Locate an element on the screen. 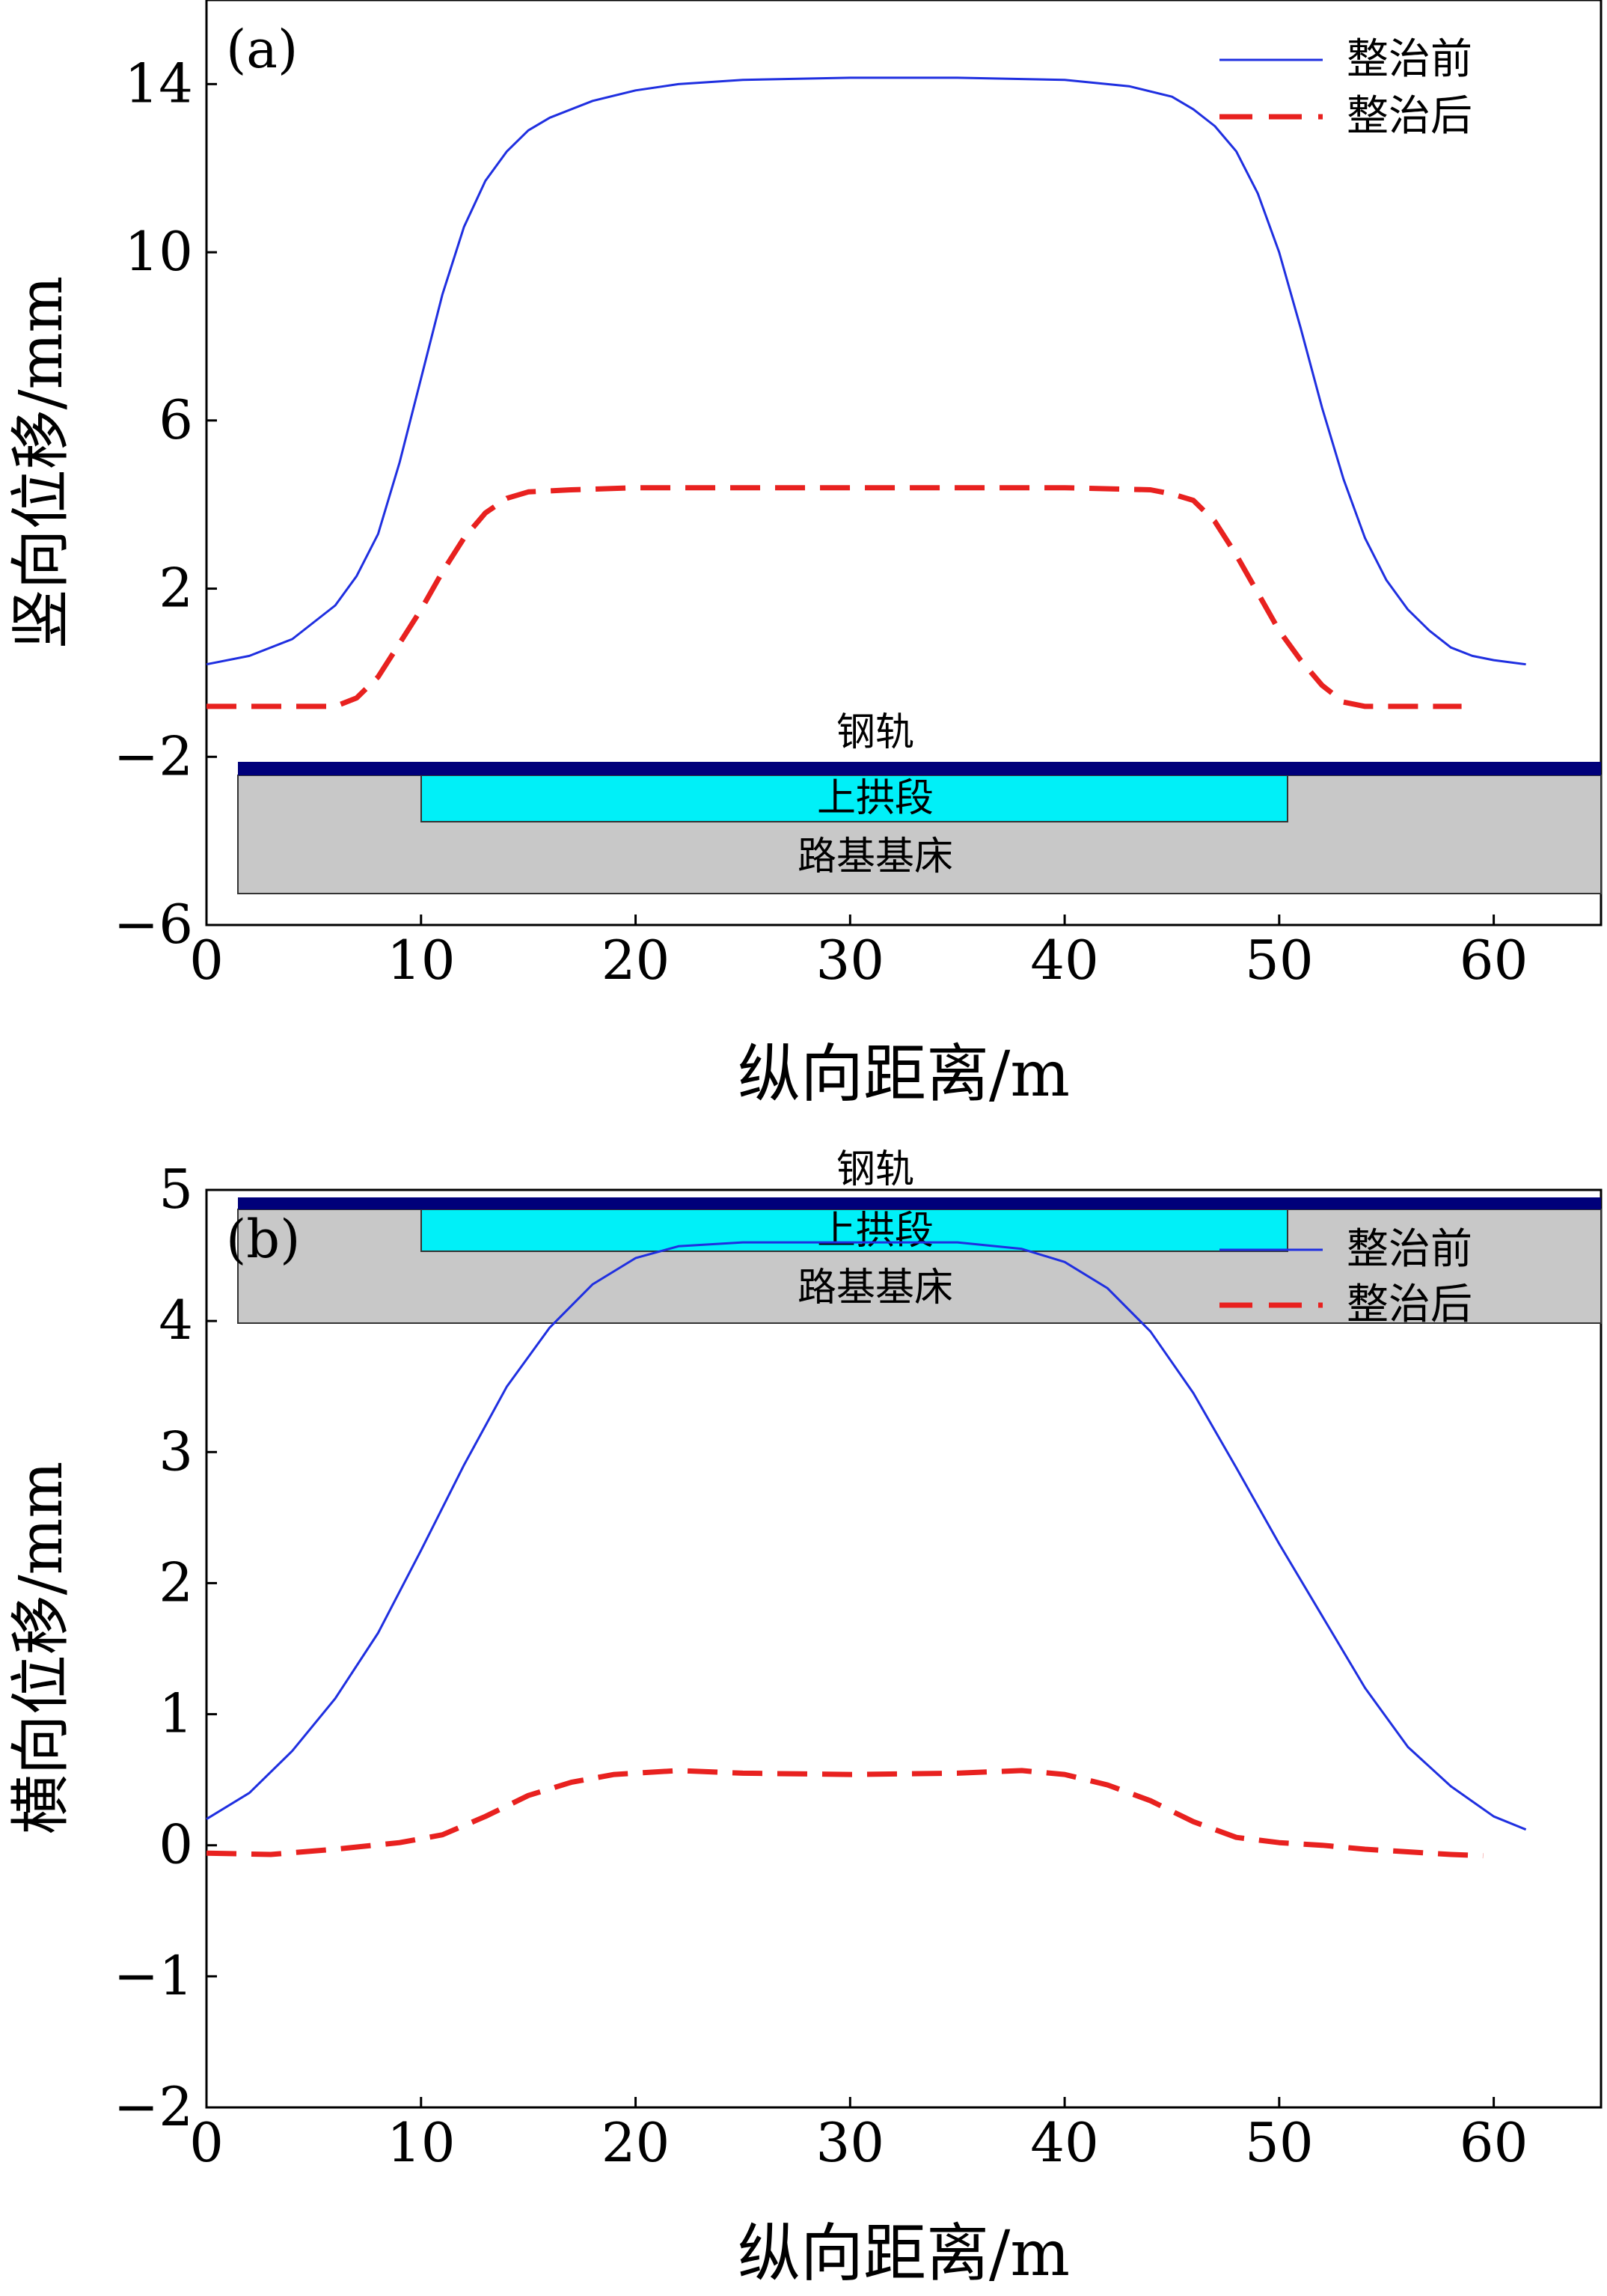 This screenshot has height=2296, width=1607. y-tick-label: 14 is located at coordinates (158, 83).